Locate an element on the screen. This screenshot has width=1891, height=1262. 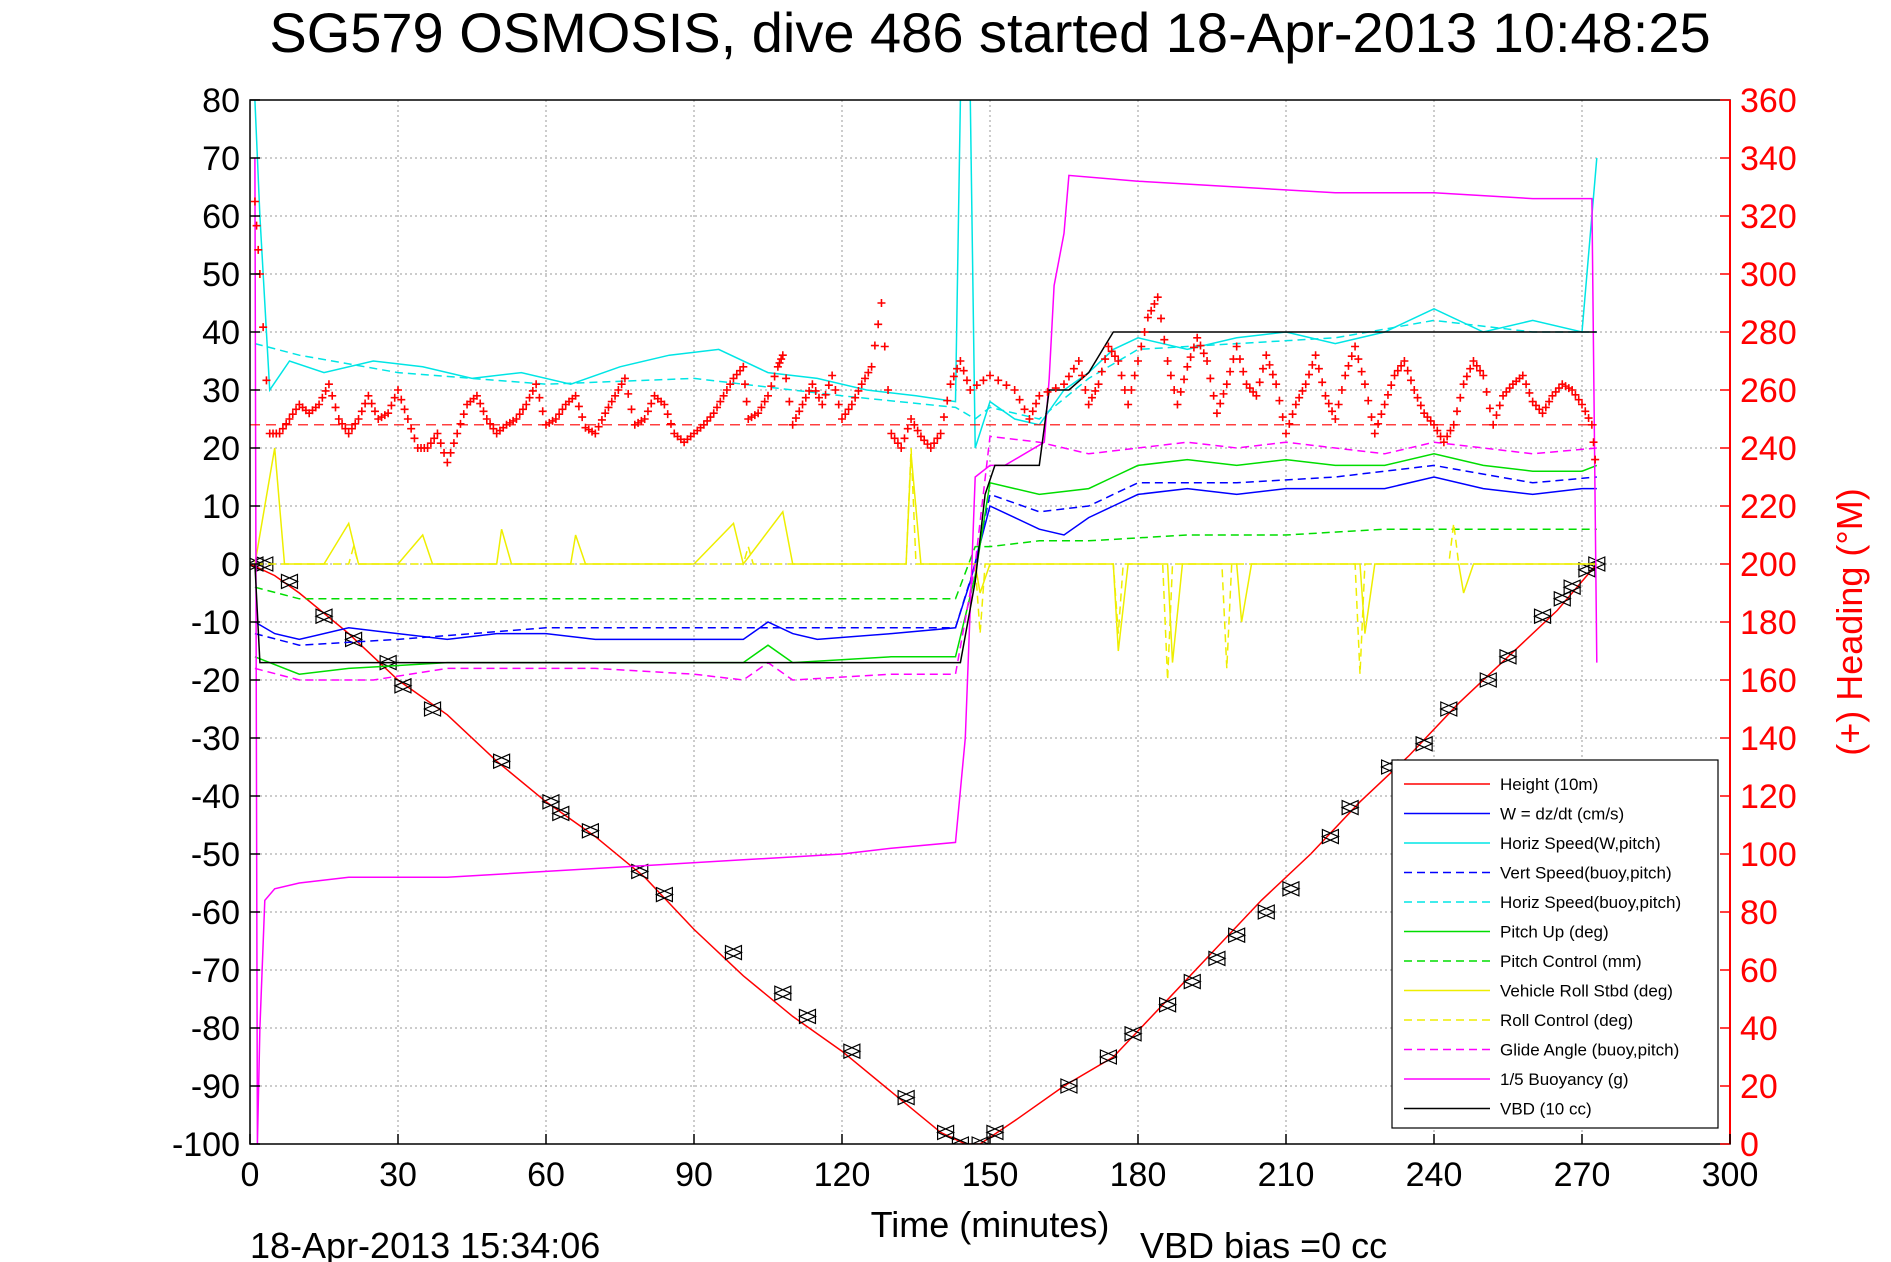
left-tick-label: -100 is located at coordinates (206, 1145).